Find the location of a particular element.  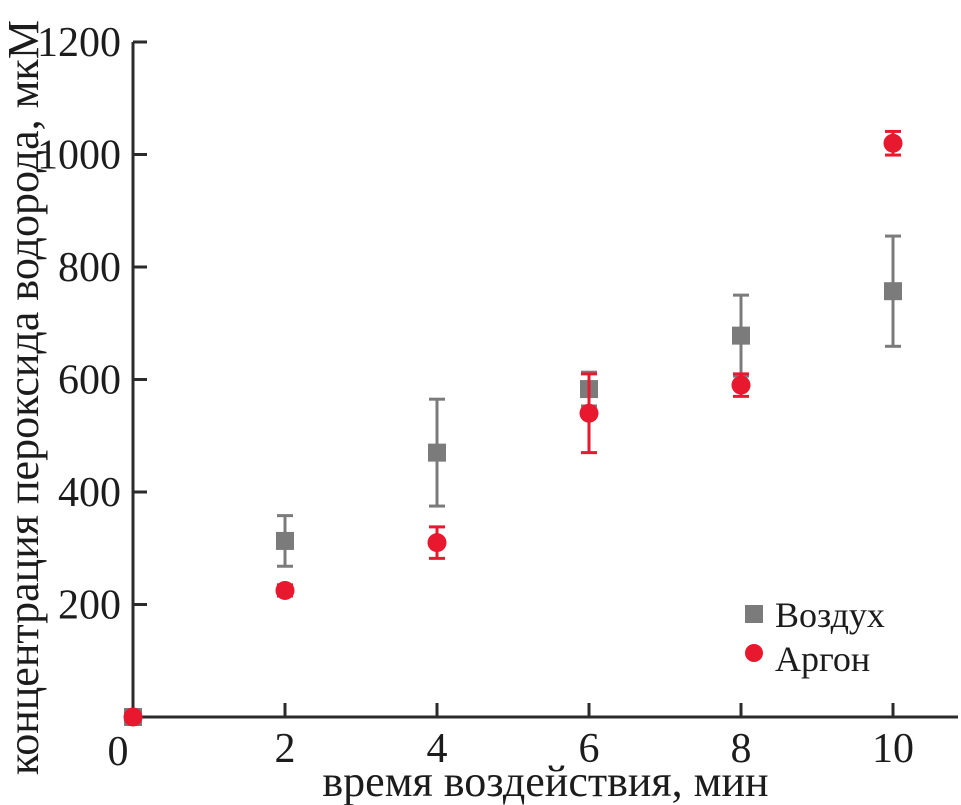

y-tick-label: 800 is located at coordinates (89, 268).